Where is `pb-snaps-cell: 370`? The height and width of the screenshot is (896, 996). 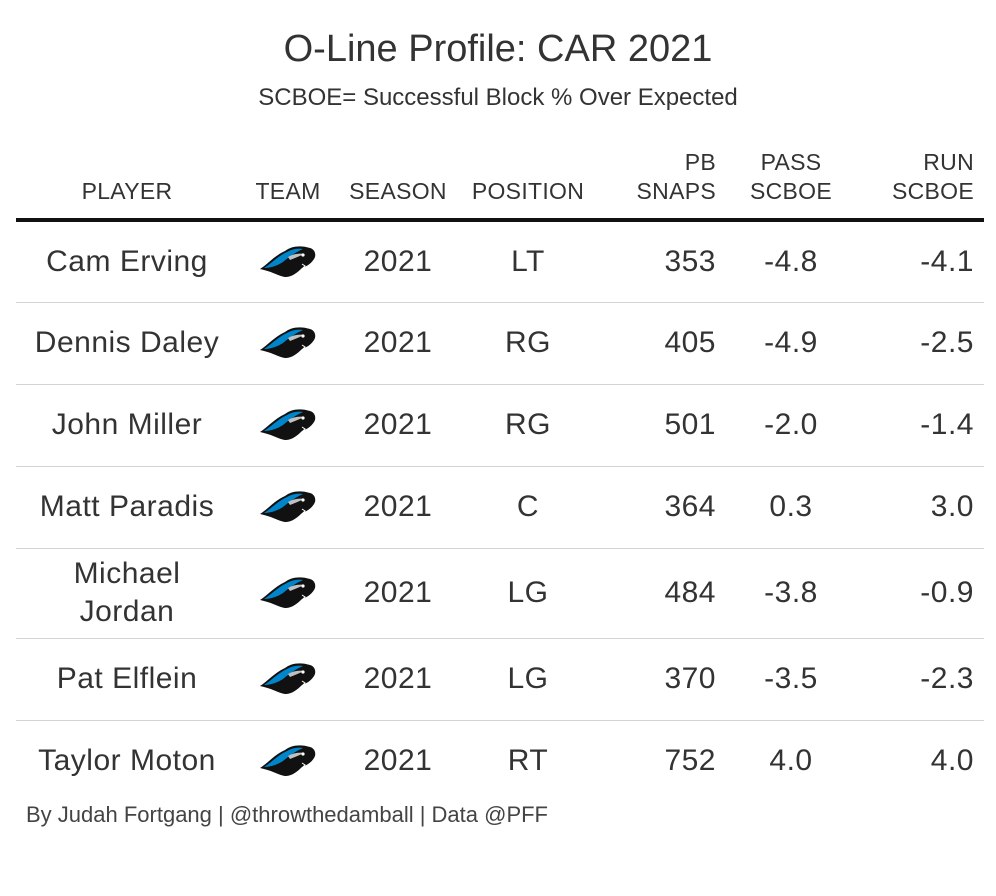 pb-snaps-cell: 370 is located at coordinates (662, 679).